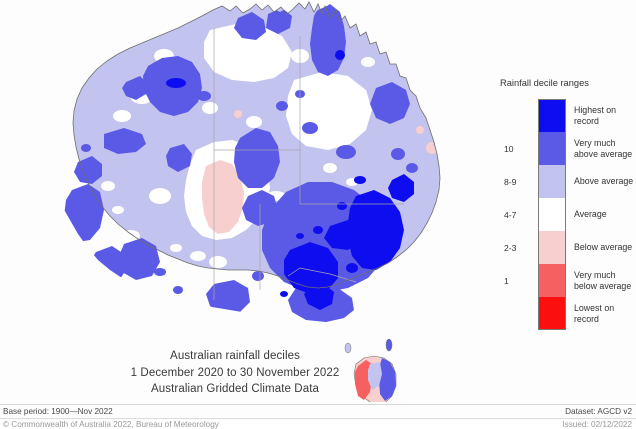 The width and height of the screenshot is (636, 429). What do you see at coordinates (58, 411) in the screenshot?
I see `footer-base-period: Base period: 1900—Nov 2022` at bounding box center [58, 411].